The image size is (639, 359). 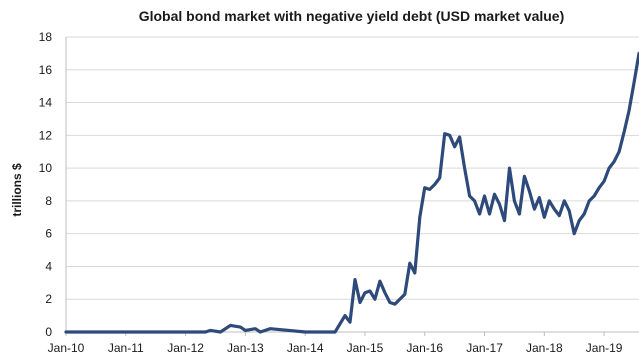 I want to click on y-tick-label: 12, so click(x=46, y=135).